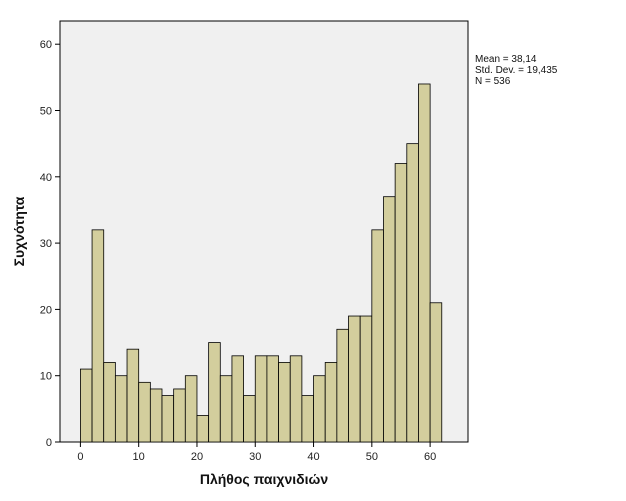 This screenshot has width=626, height=501. I want to click on y-tick-label: 10, so click(46, 377).